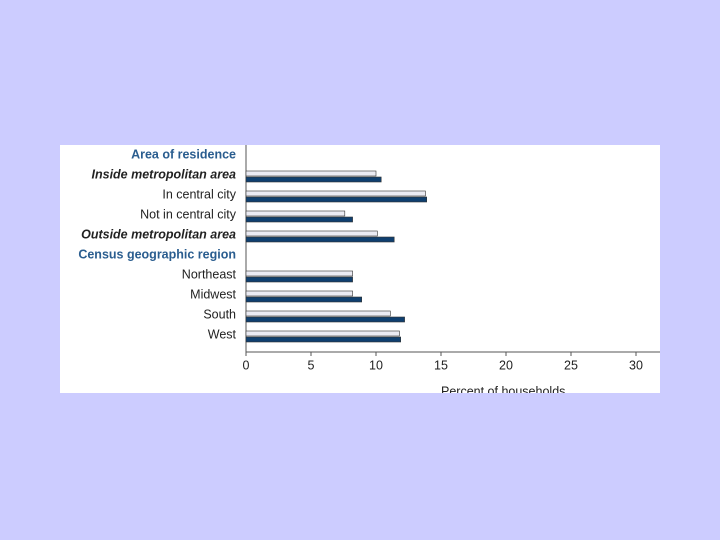  Describe the element at coordinates (219, 314) in the screenshot. I see `y-tick-label: South` at that location.